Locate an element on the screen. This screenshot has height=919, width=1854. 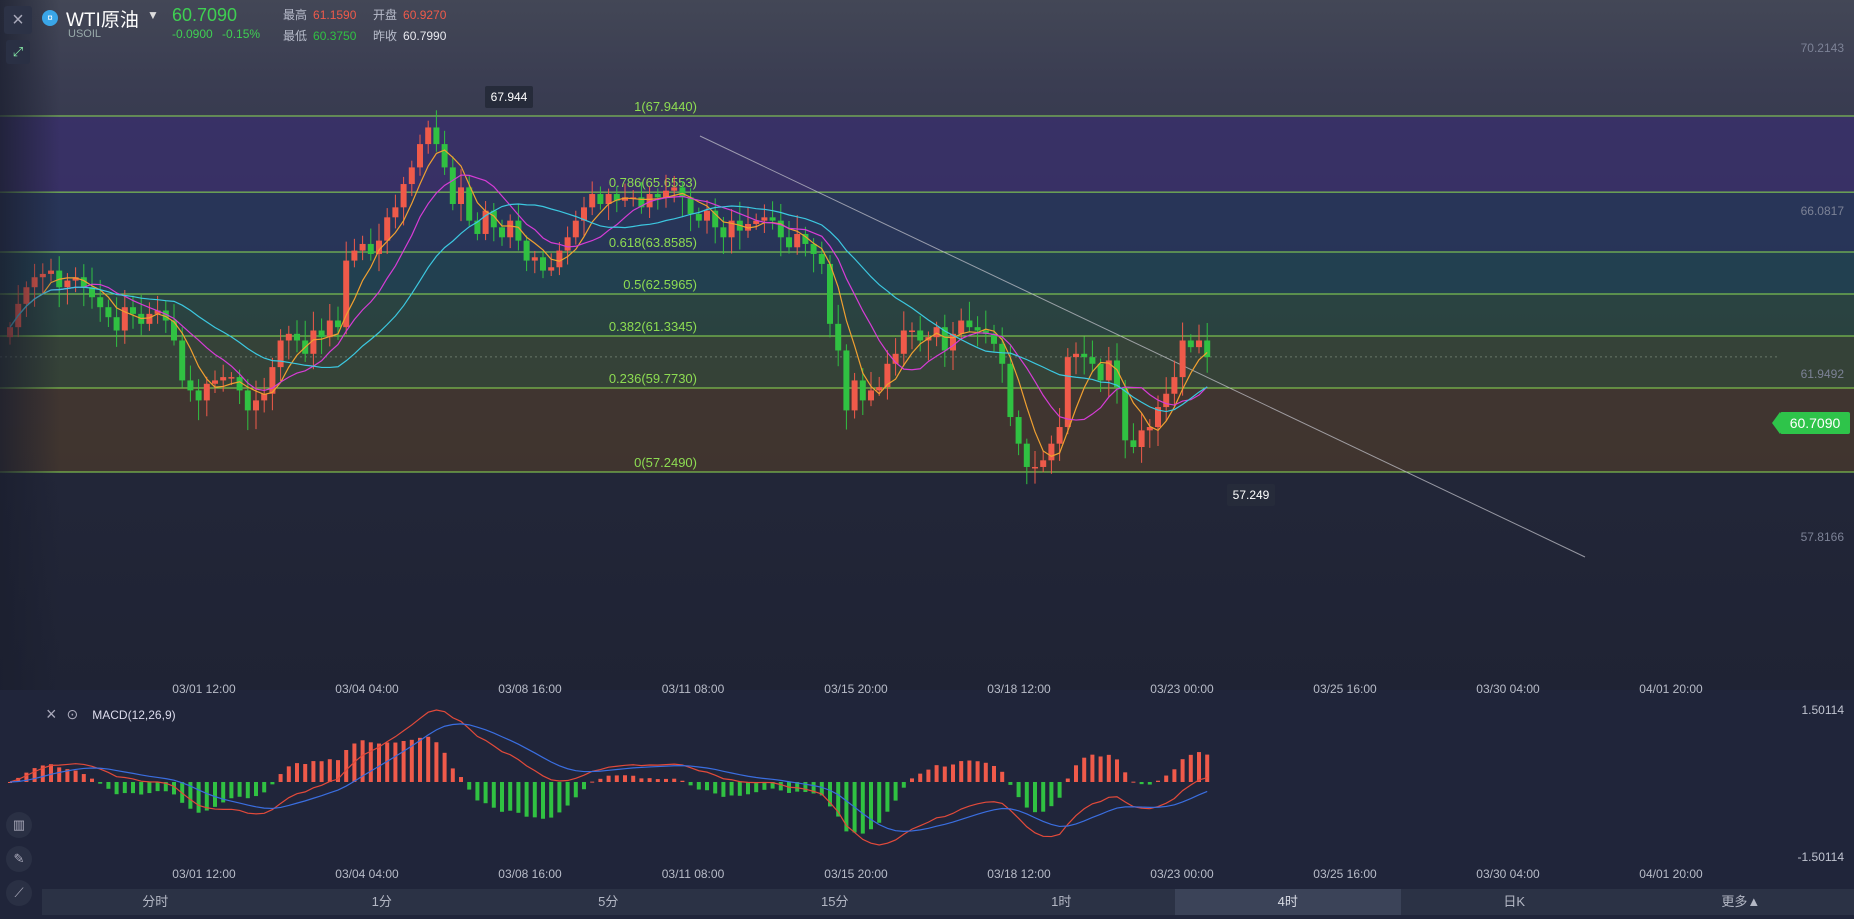
price-marker-label: 57.249 is located at coordinates (1251, 495).